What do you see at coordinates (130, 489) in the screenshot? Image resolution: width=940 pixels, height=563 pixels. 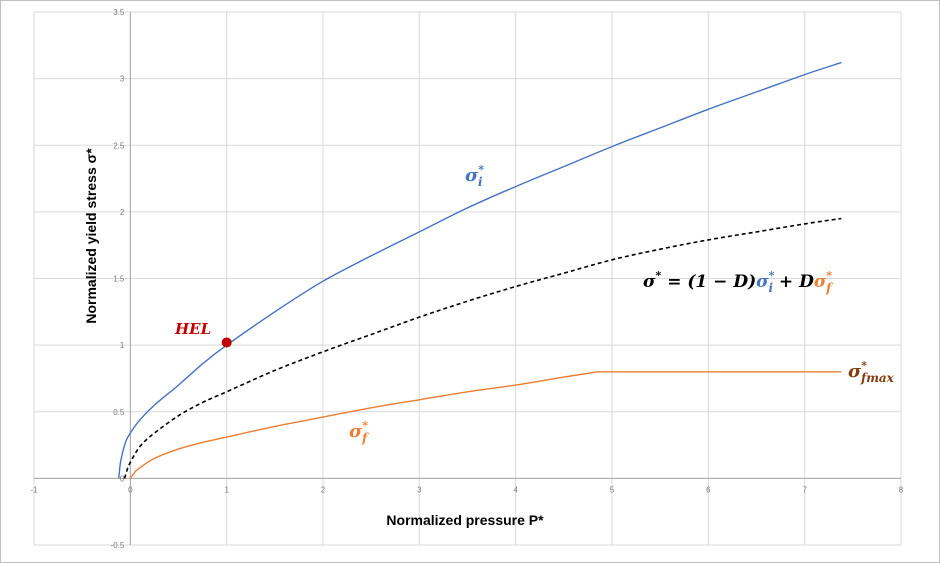 I see `x-tick-label: 0` at bounding box center [130, 489].